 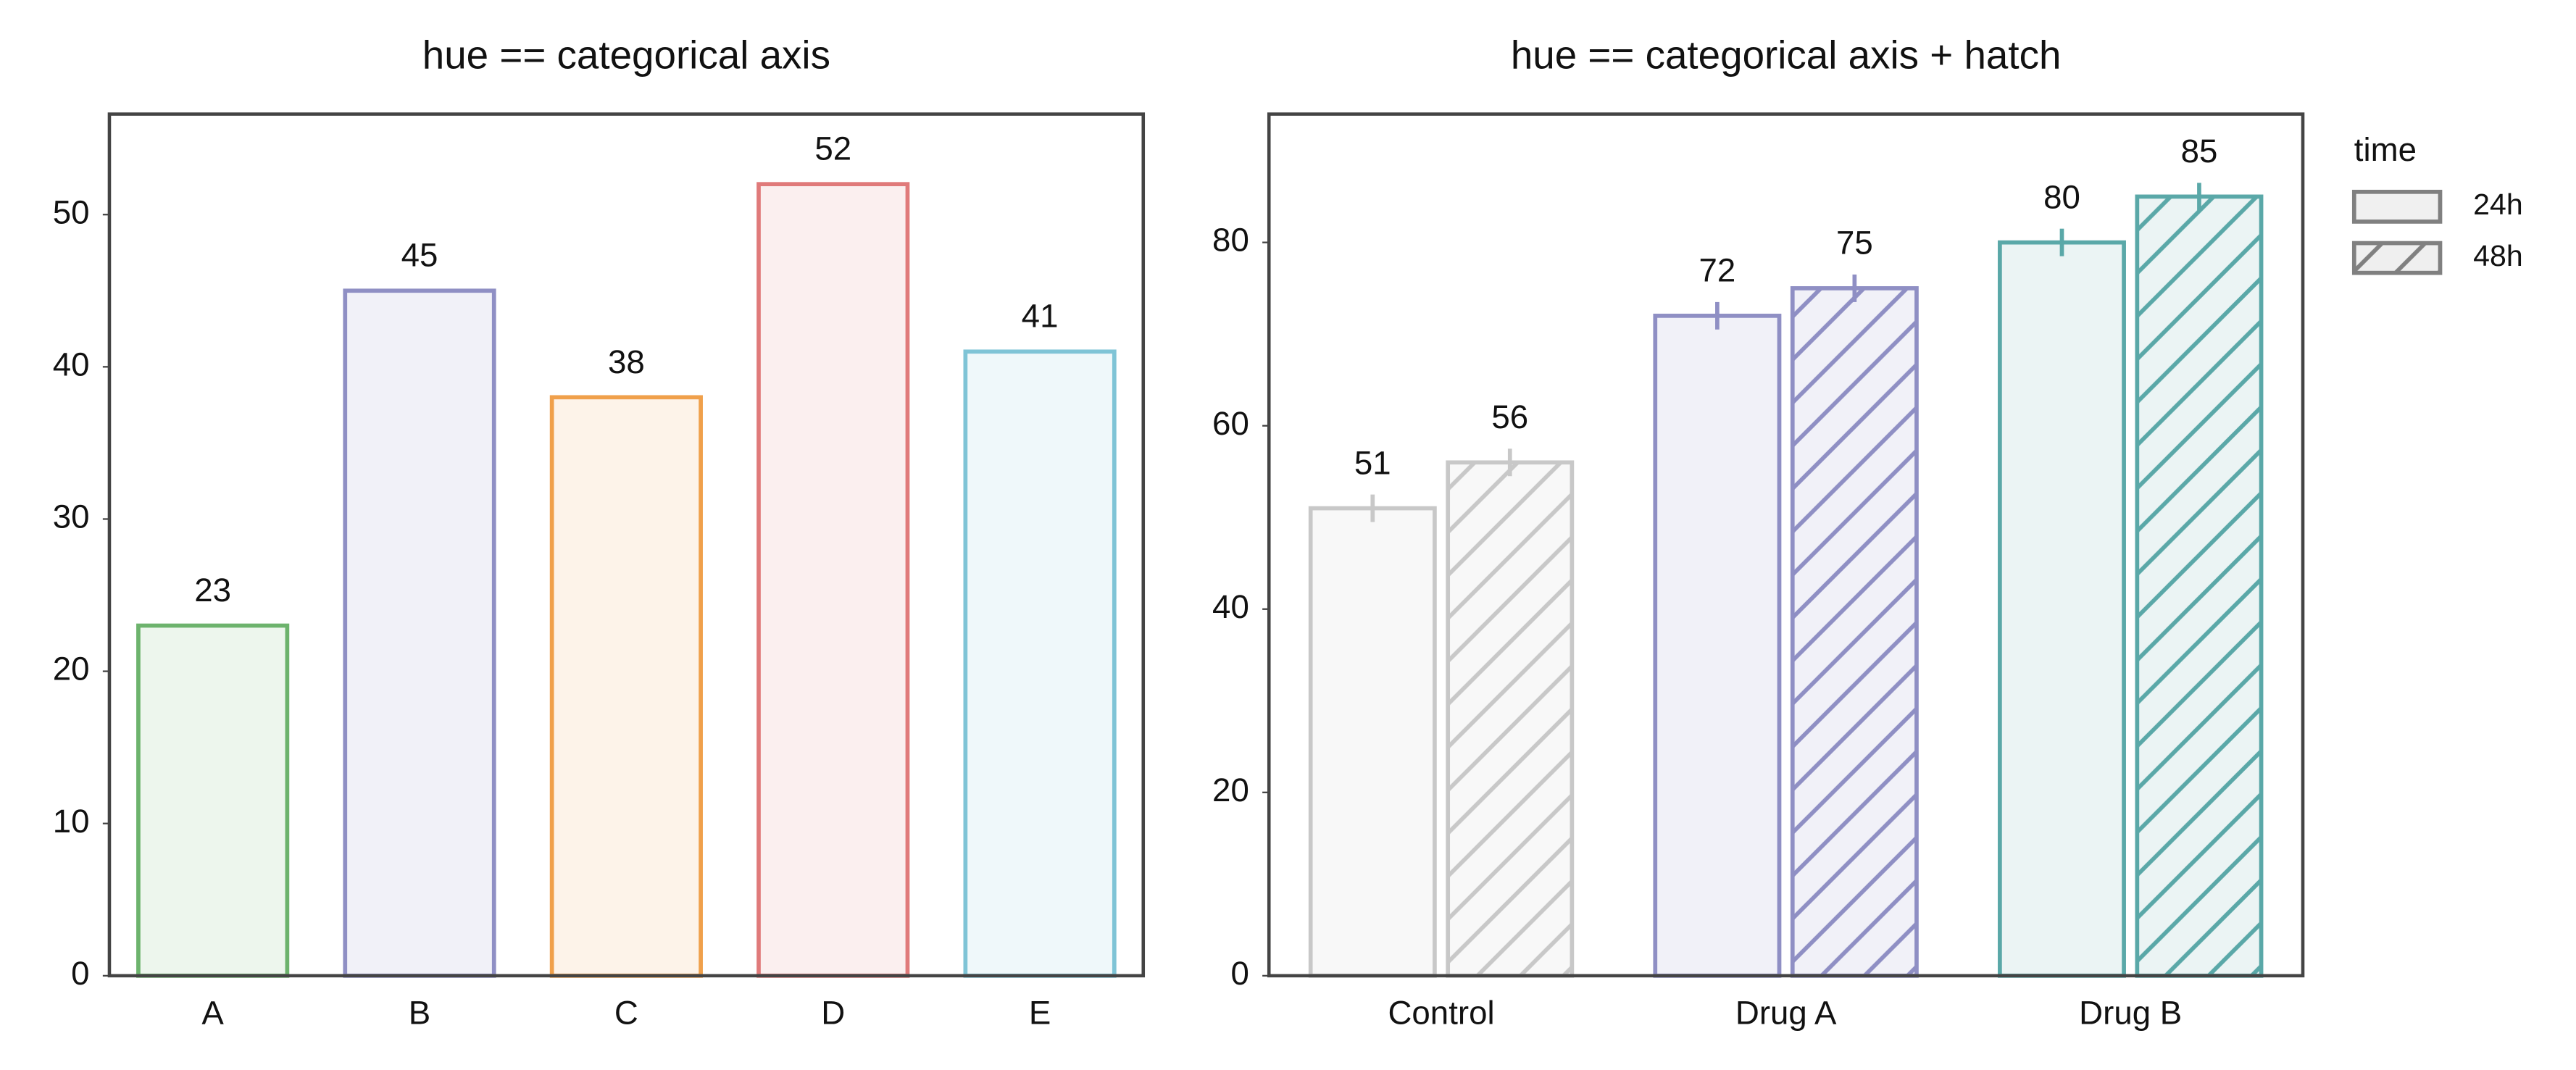 I want to click on y-tick-label: 80, so click(x=1230, y=240).